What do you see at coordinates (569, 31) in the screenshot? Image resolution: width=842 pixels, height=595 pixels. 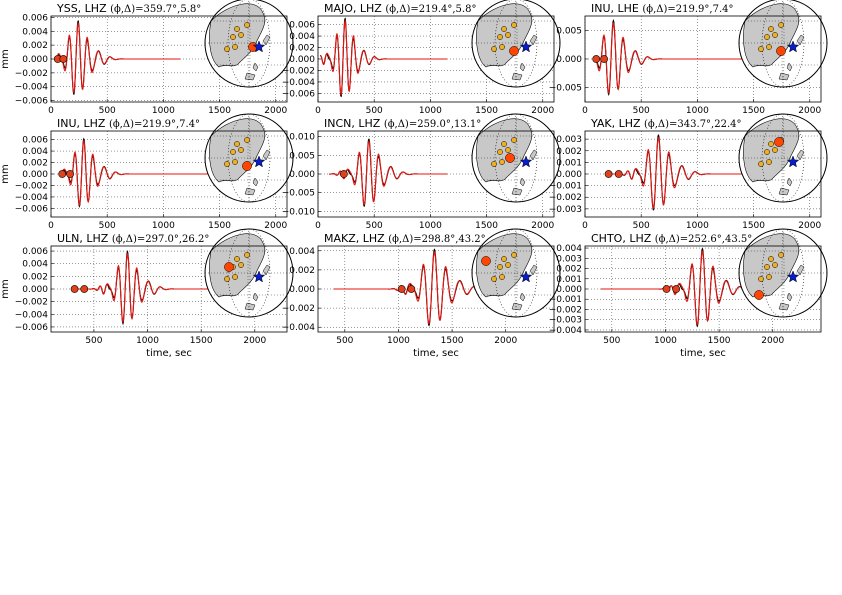 I see `y-tick-label: 0.005` at bounding box center [569, 31].